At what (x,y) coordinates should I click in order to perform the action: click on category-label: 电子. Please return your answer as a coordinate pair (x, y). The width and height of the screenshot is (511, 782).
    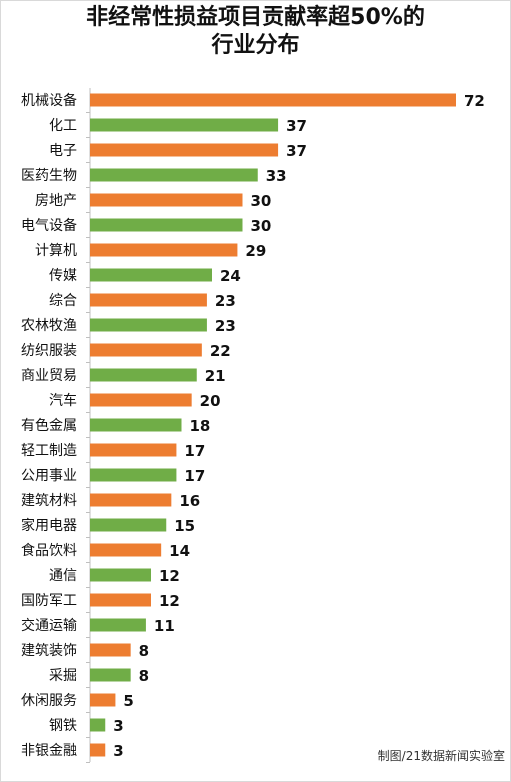
    Looking at the image, I should click on (63, 151).